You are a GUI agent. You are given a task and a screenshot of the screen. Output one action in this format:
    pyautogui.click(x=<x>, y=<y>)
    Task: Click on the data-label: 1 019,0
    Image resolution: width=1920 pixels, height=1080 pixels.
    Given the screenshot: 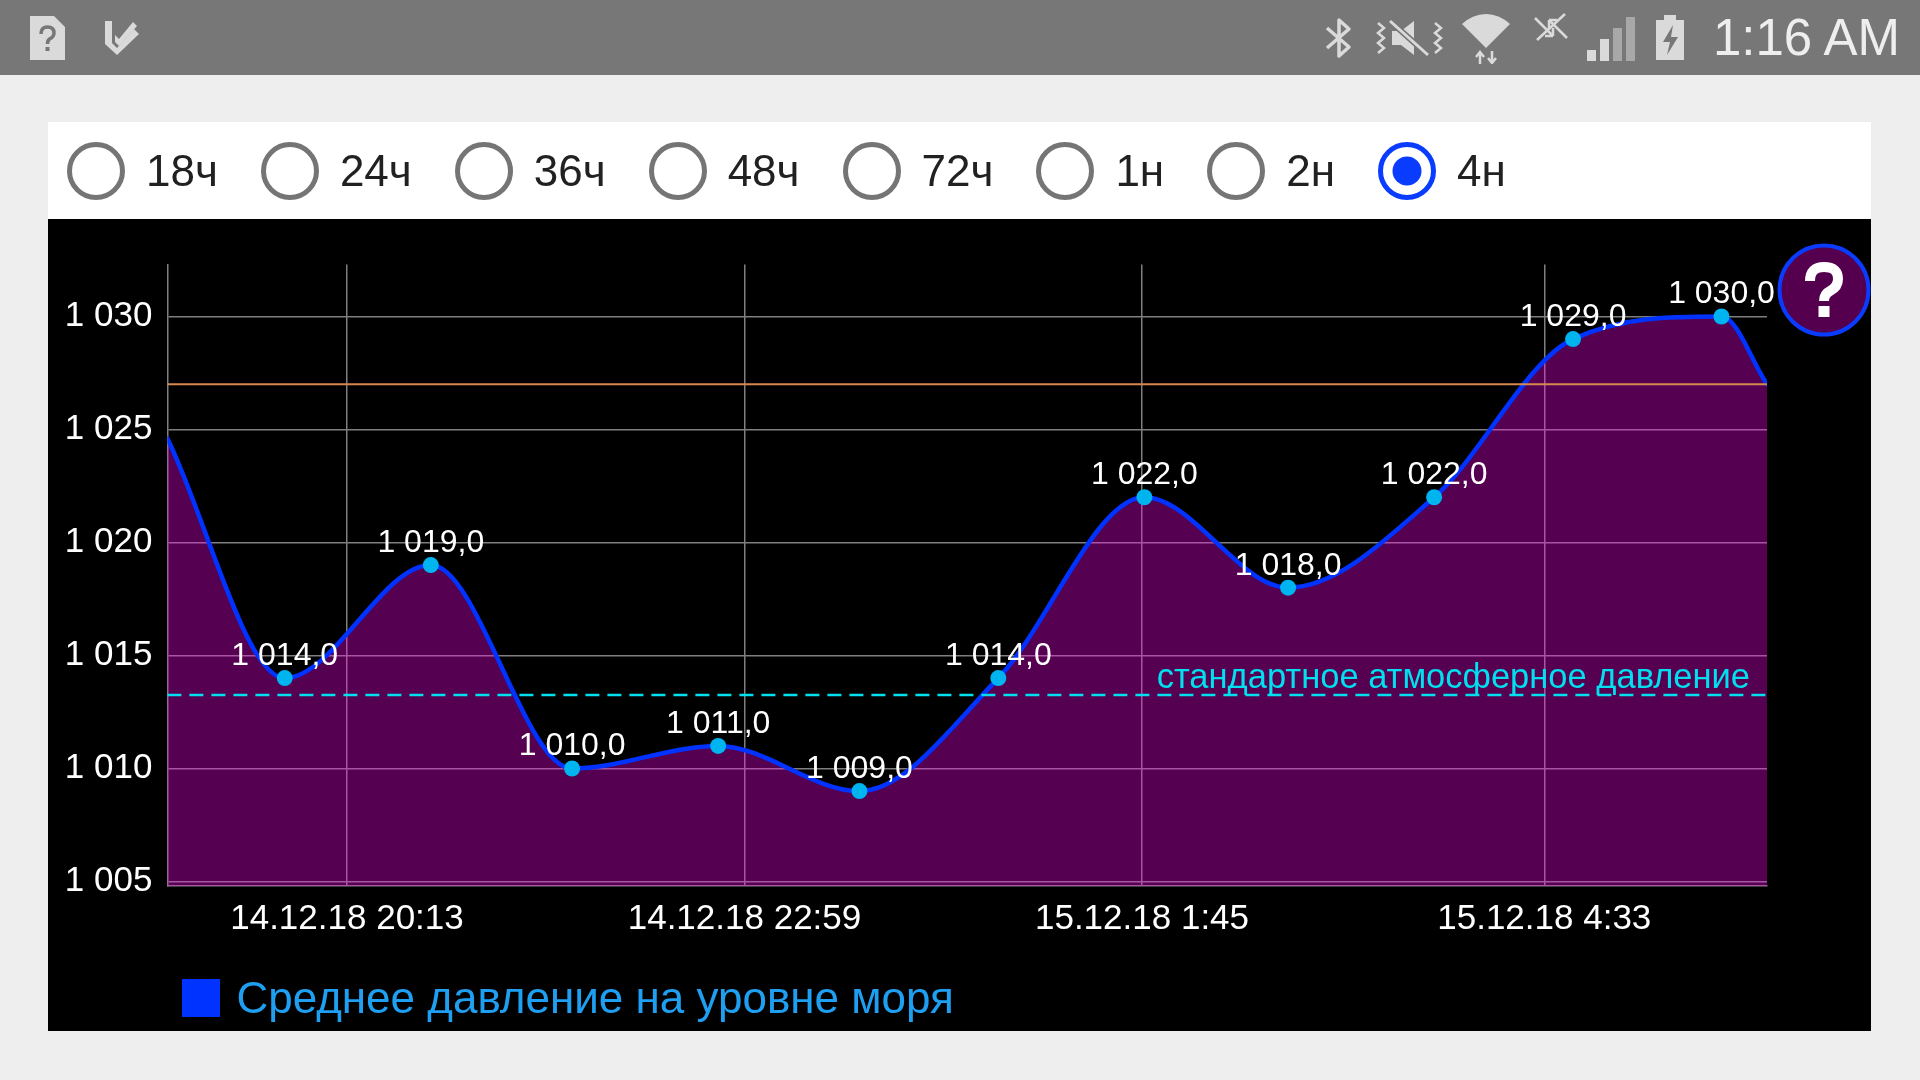 What is the action you would take?
    pyautogui.click(x=431, y=541)
    